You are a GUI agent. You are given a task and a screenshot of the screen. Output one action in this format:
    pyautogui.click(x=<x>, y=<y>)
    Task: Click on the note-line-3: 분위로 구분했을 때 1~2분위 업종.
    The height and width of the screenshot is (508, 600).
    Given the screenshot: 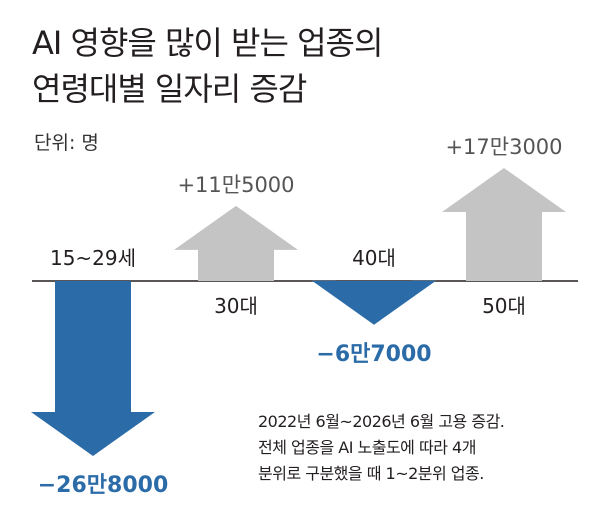 What is the action you would take?
    pyautogui.click(x=371, y=473)
    